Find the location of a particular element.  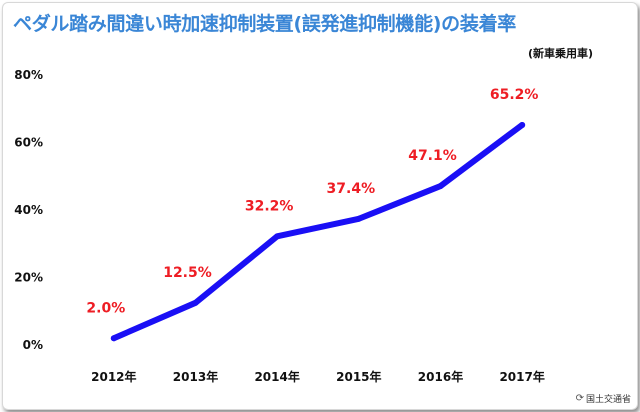

source-credit: ⟳ 国土交通省 is located at coordinates (603, 398).